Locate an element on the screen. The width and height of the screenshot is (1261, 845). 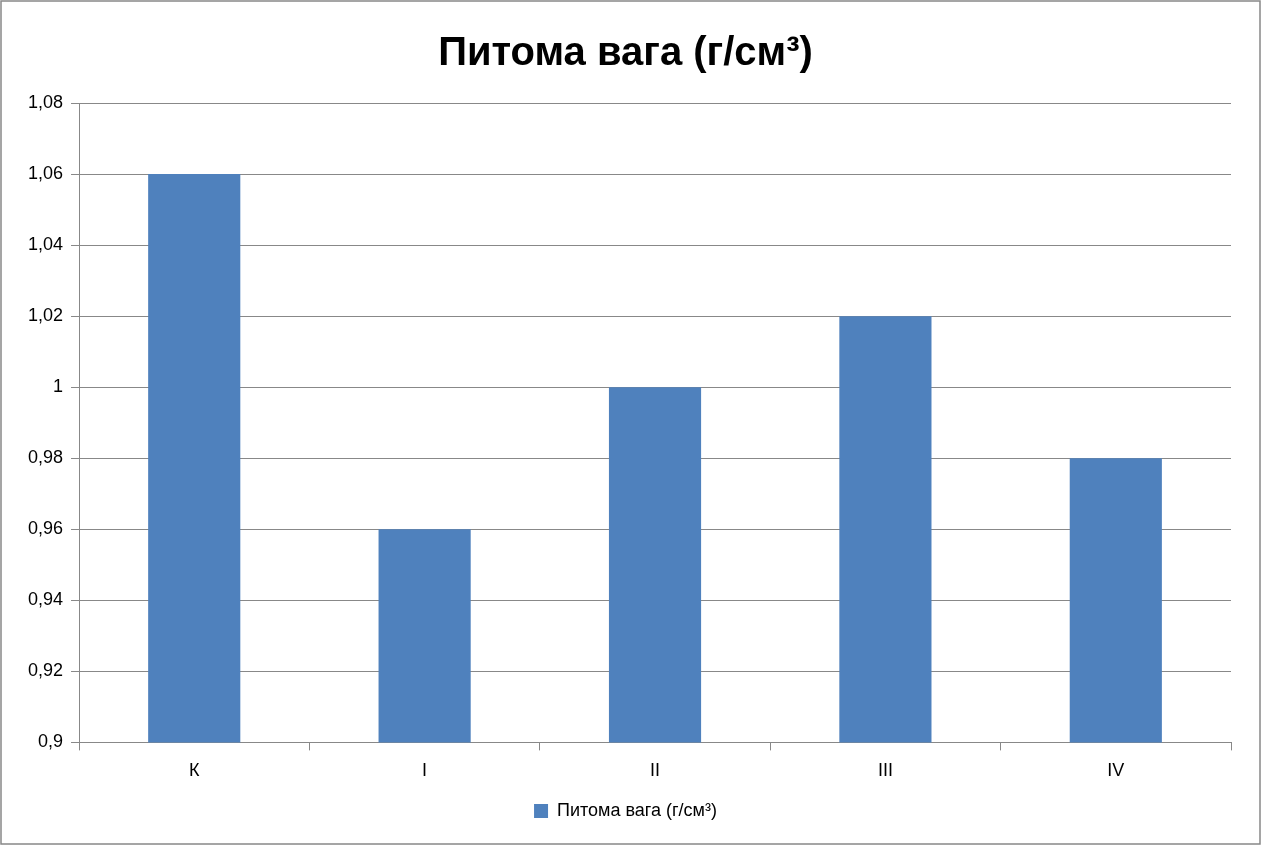
y-tick-label: 0,92 is located at coordinates (45, 670).